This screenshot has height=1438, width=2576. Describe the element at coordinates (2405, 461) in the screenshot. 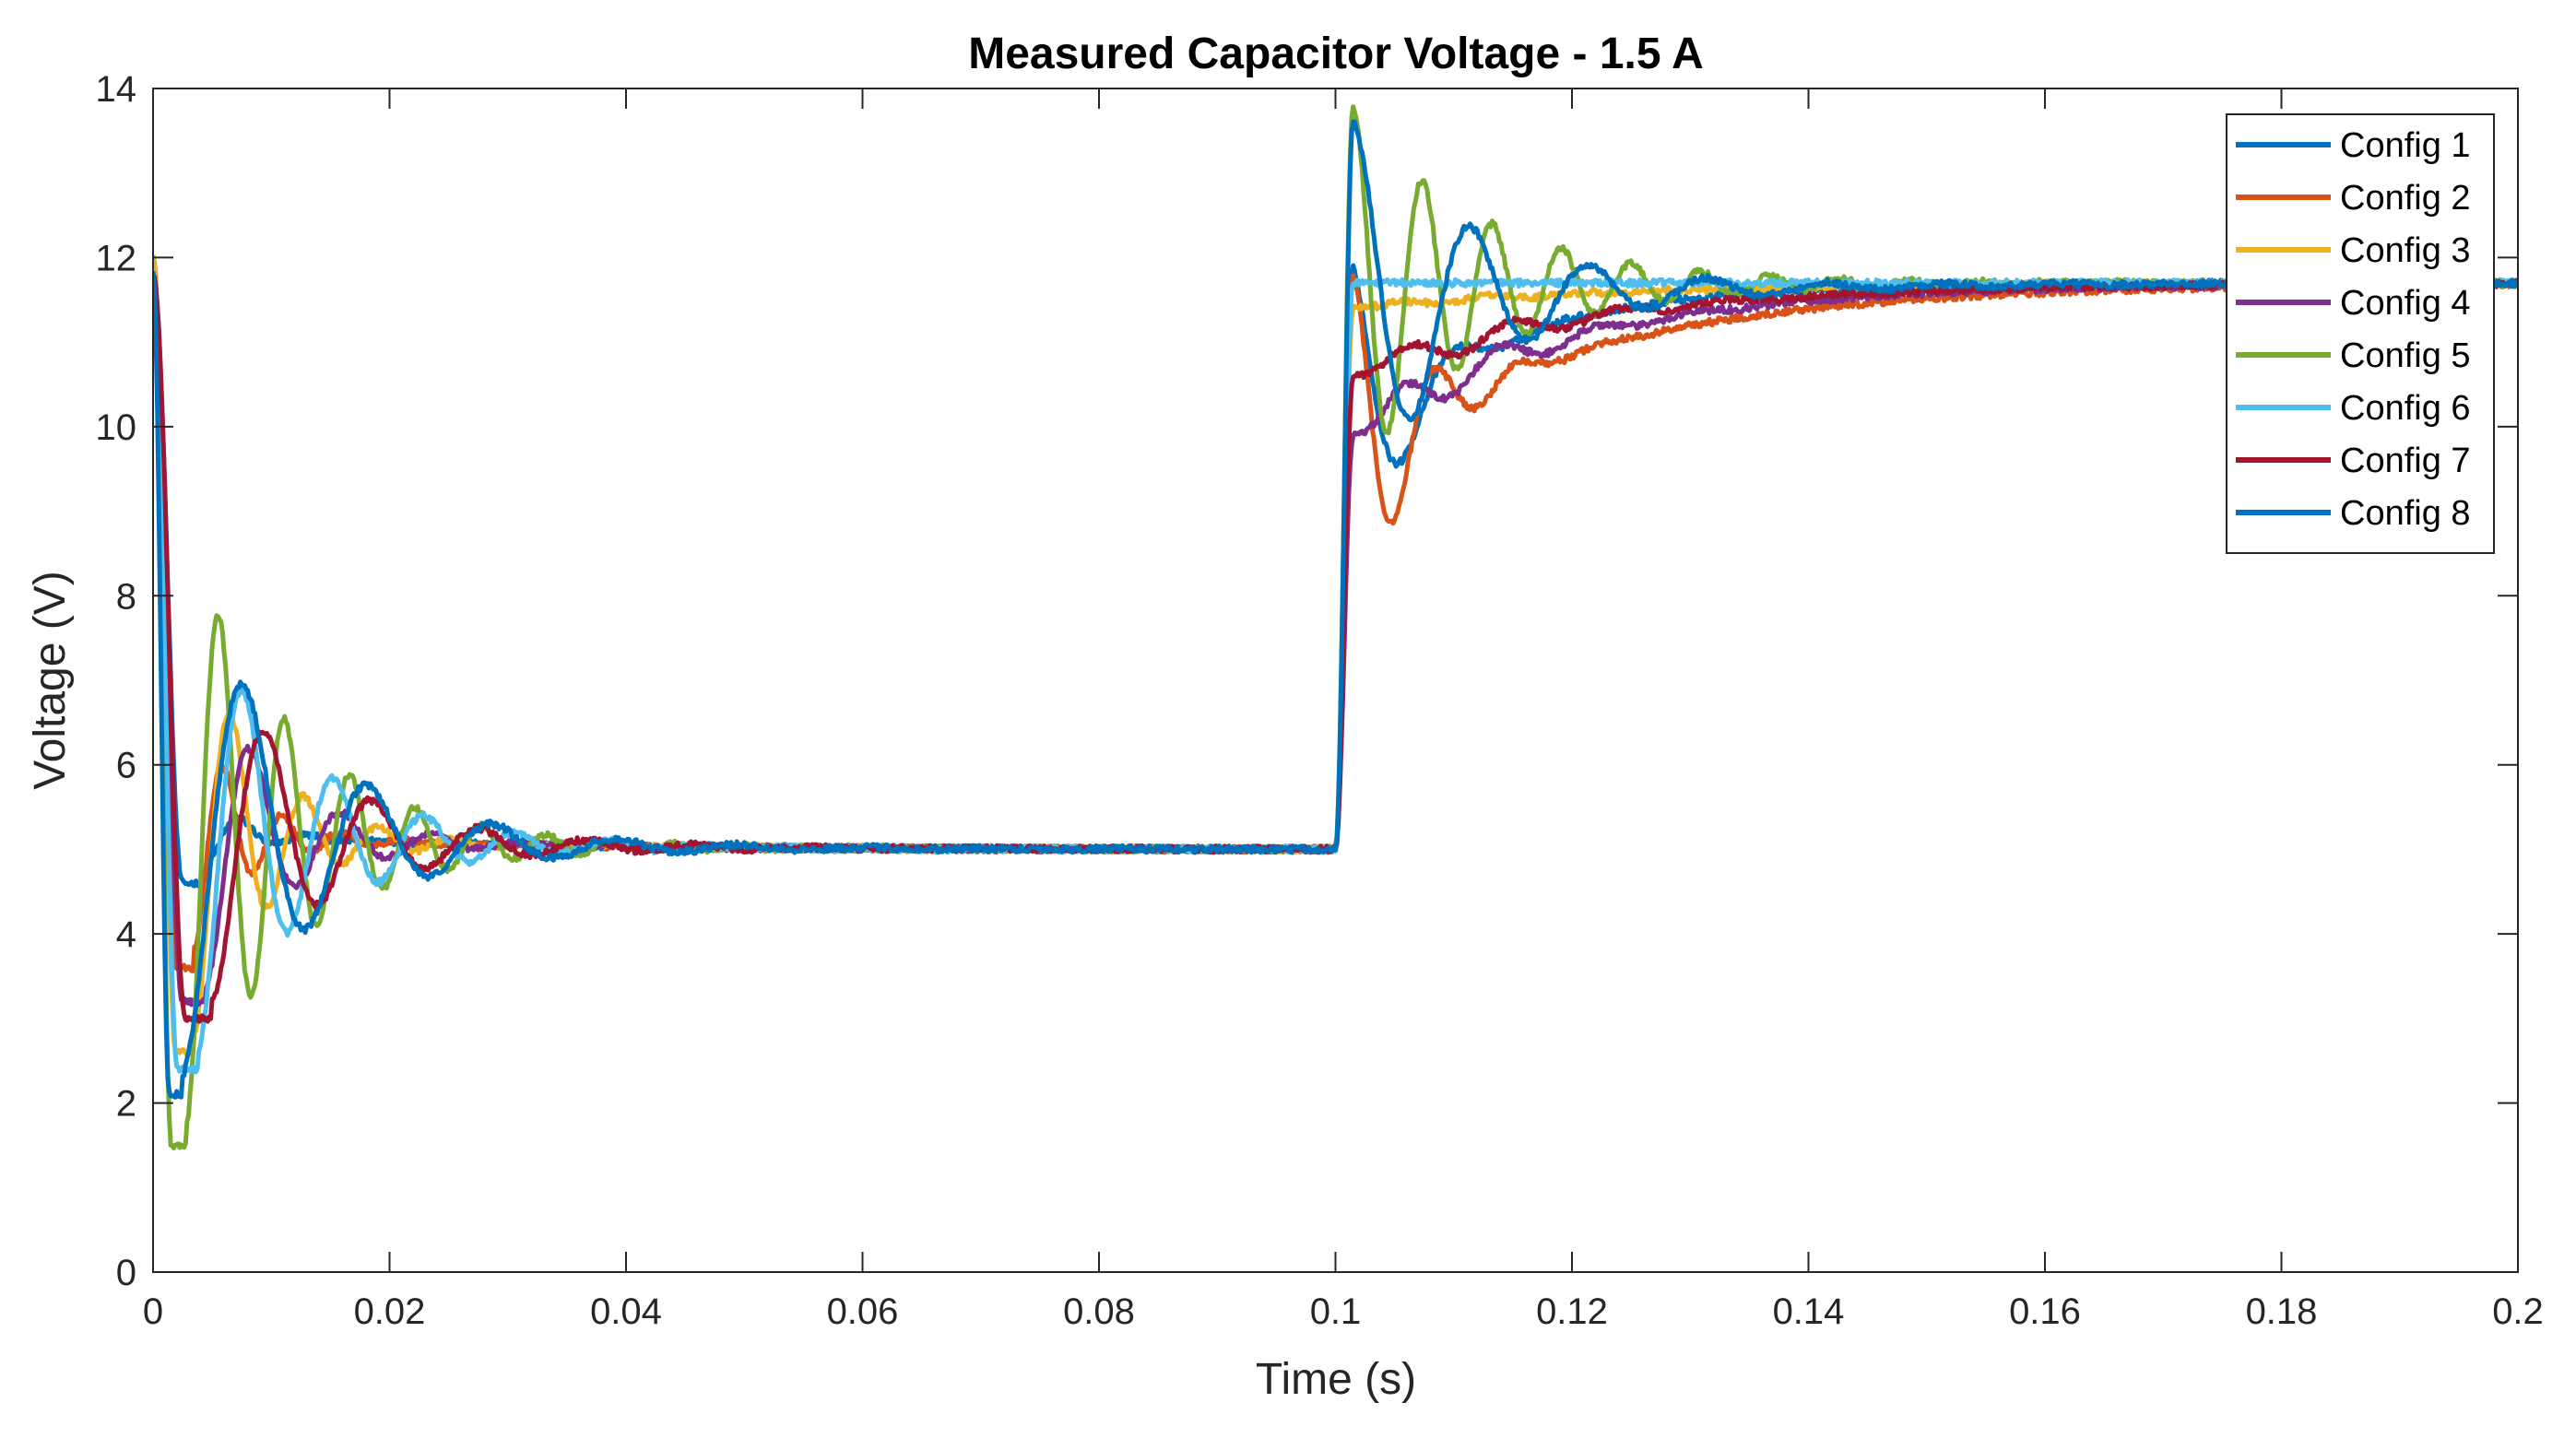

I see `legend-label: Config 7` at that location.